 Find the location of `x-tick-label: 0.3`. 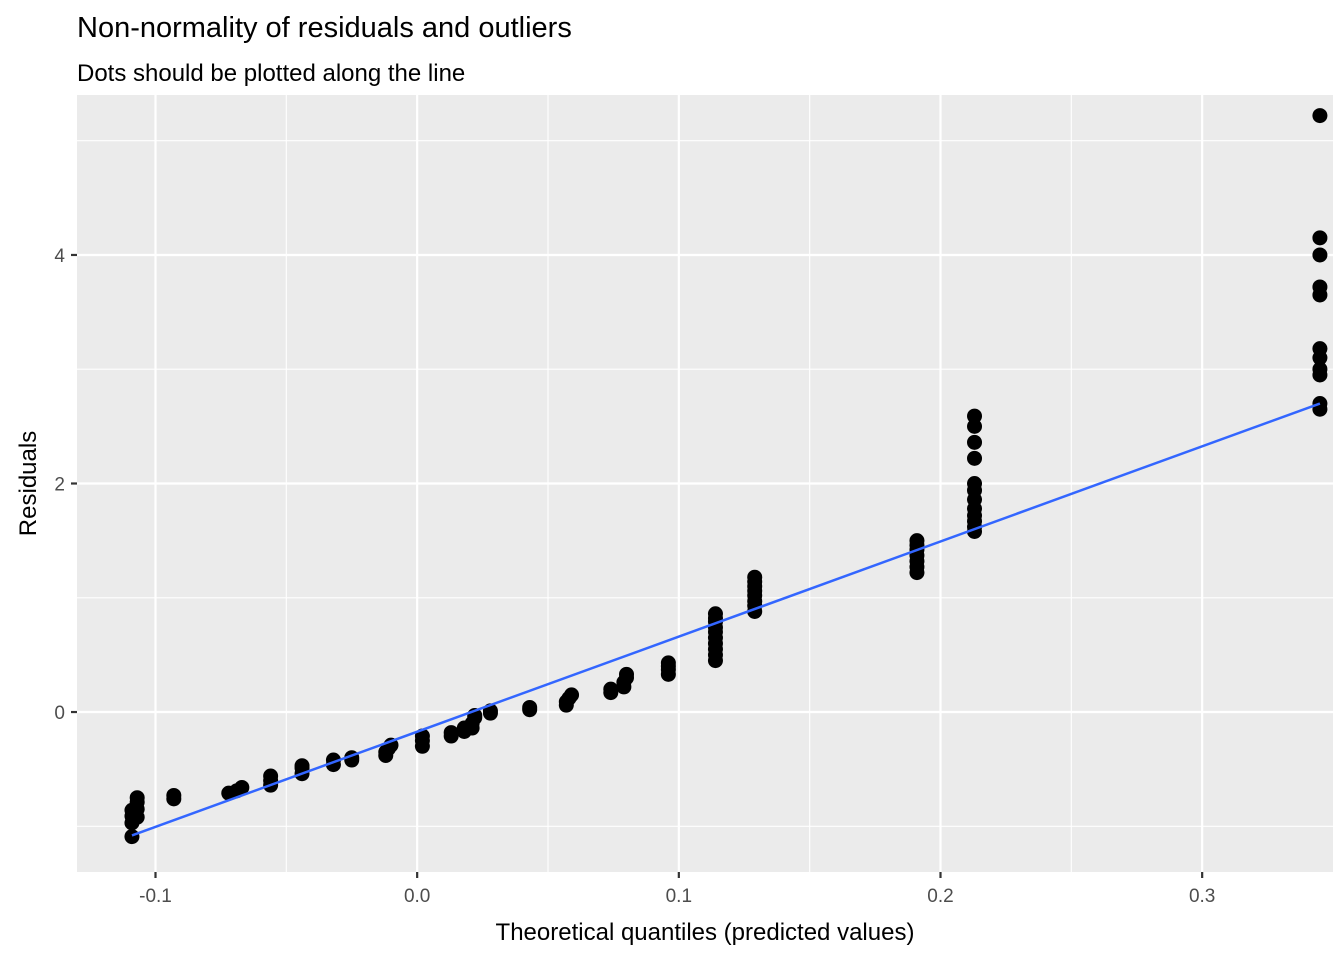

x-tick-label: 0.3 is located at coordinates (1202, 896).